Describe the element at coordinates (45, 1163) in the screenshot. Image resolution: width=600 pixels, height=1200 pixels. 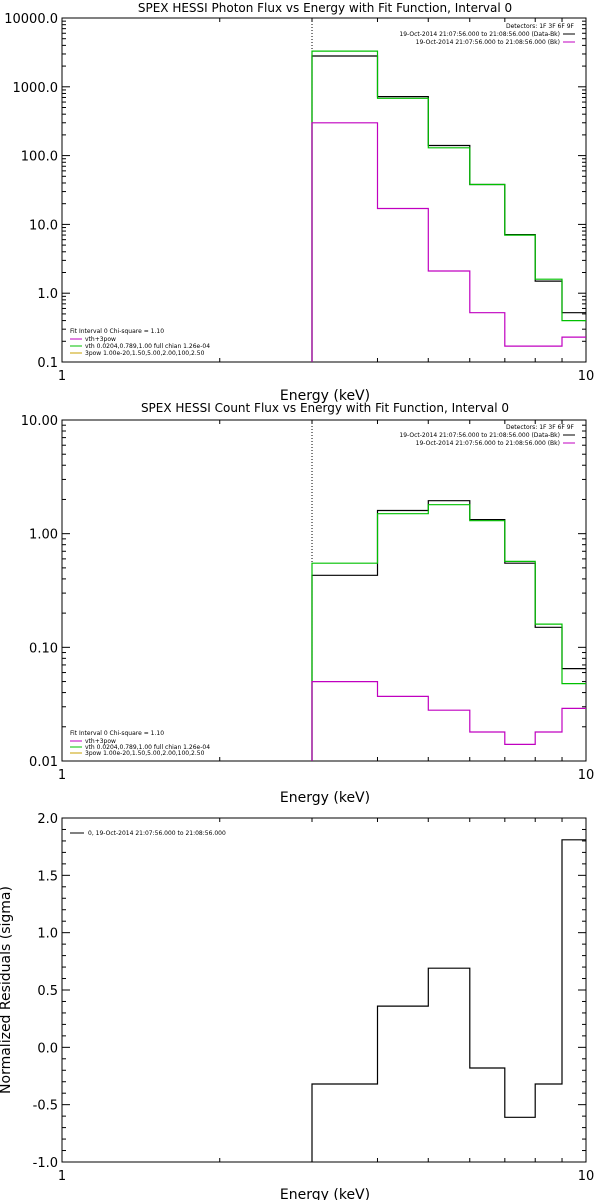
I see `panel3-ytick-label: -1.0` at that location.